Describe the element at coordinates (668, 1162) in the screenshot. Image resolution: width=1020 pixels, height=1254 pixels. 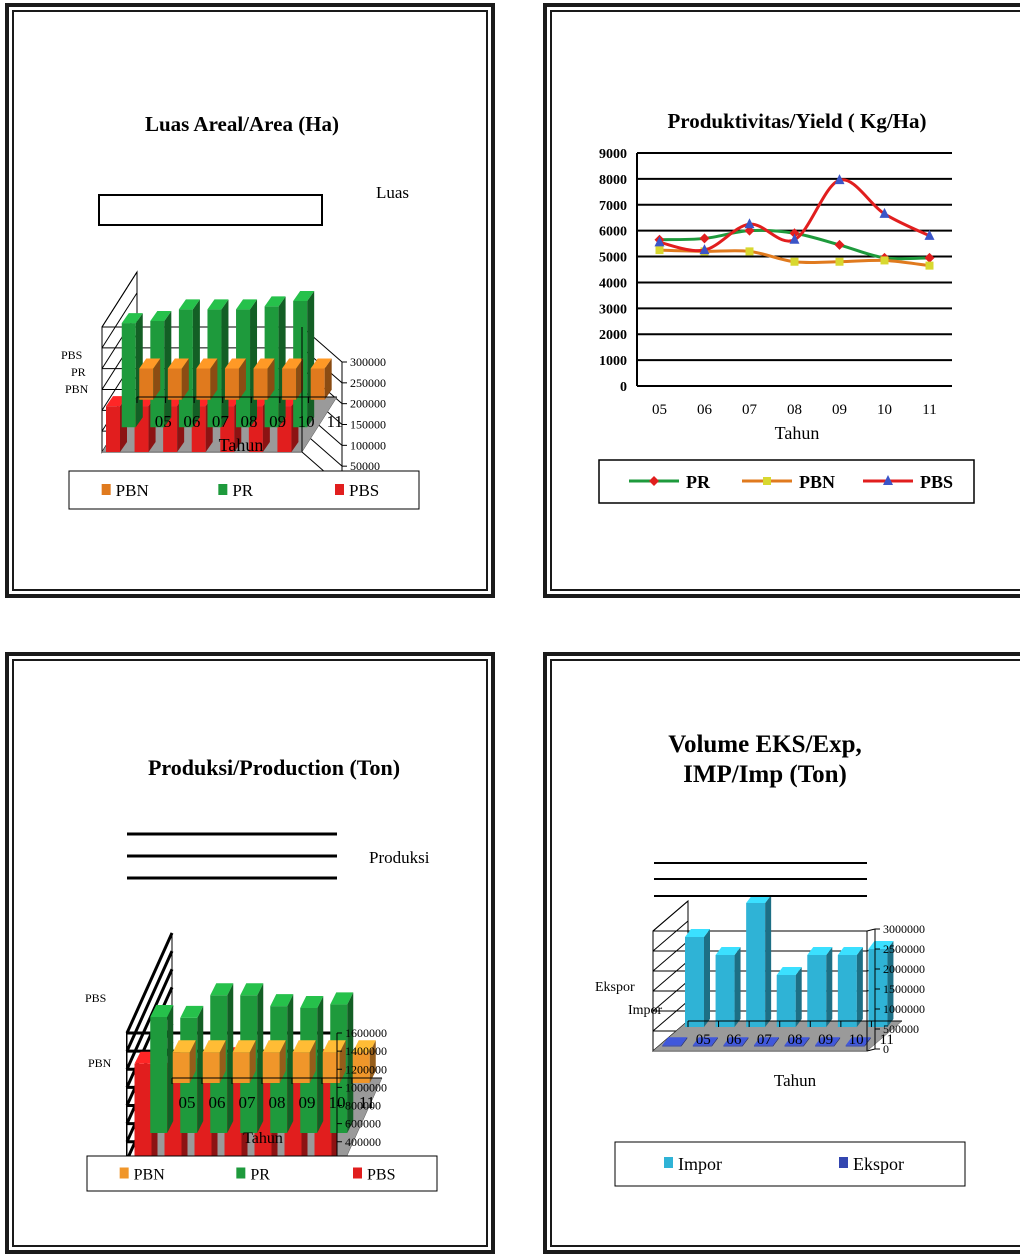
I see `legend-swatch-Impor` at that location.